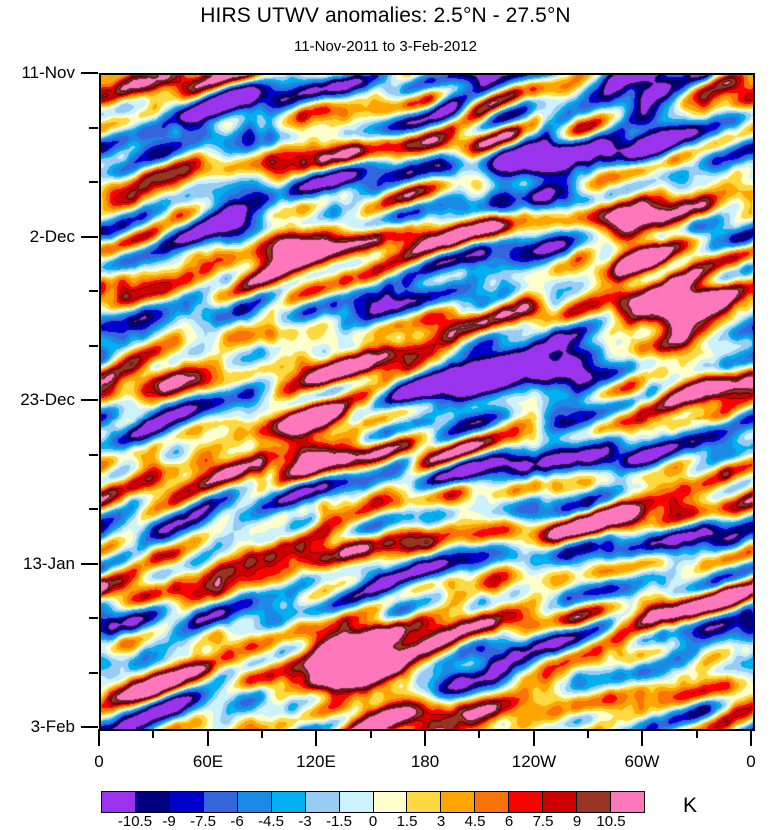 The width and height of the screenshot is (771, 830). What do you see at coordinates (135, 821) in the screenshot?
I see `colorbar-tick-label-0: -10.5` at bounding box center [135, 821].